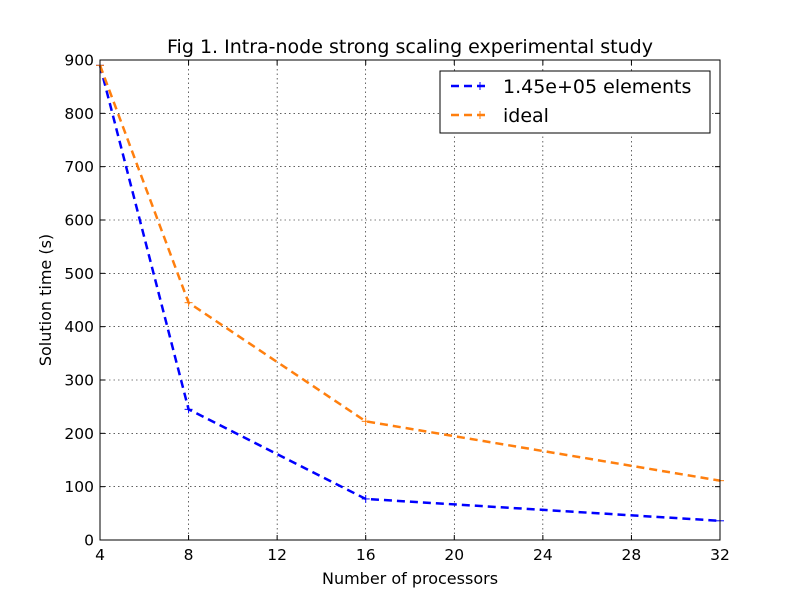 This screenshot has width=800, height=600. What do you see at coordinates (571, 101) in the screenshot?
I see `legend-items: 1.45e+05 elements ideal` at bounding box center [571, 101].